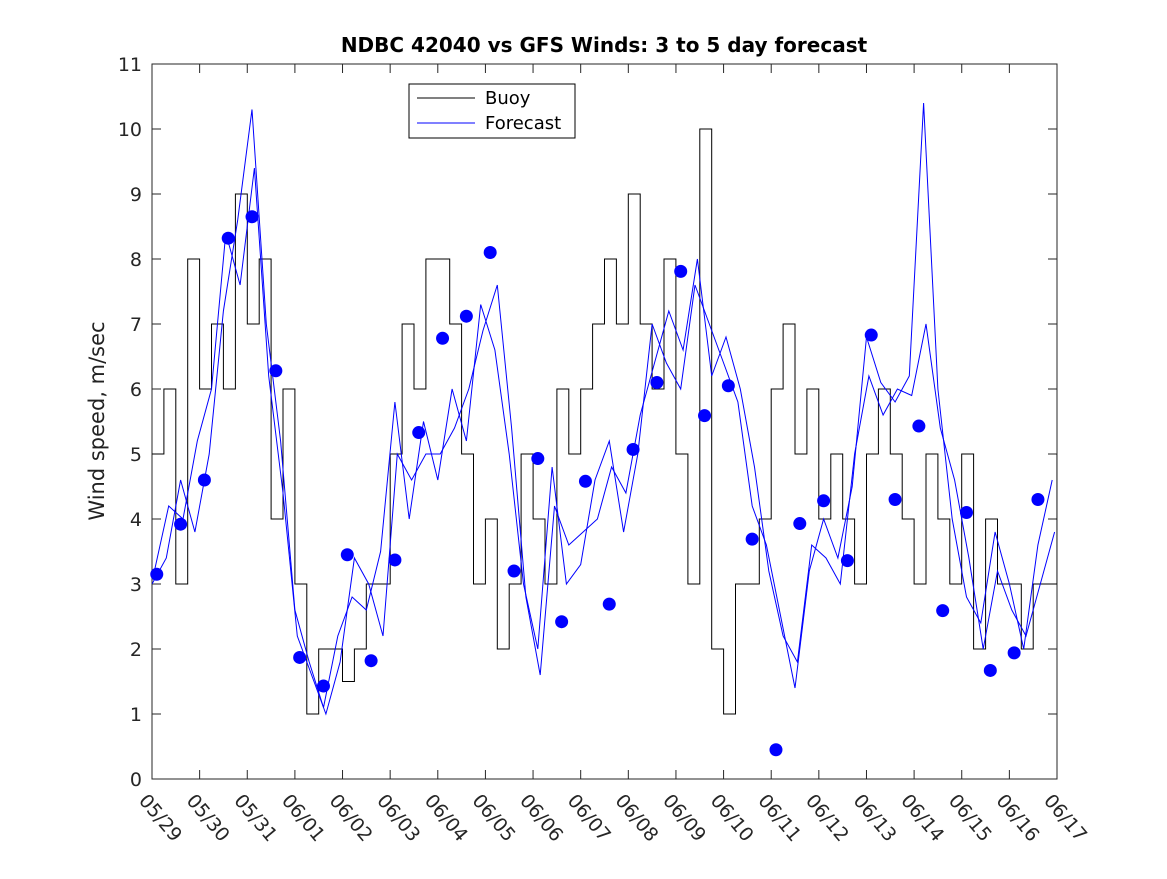 The height and width of the screenshot is (879, 1167). I want to click on legend-label-forecast: Forecast, so click(523, 123).